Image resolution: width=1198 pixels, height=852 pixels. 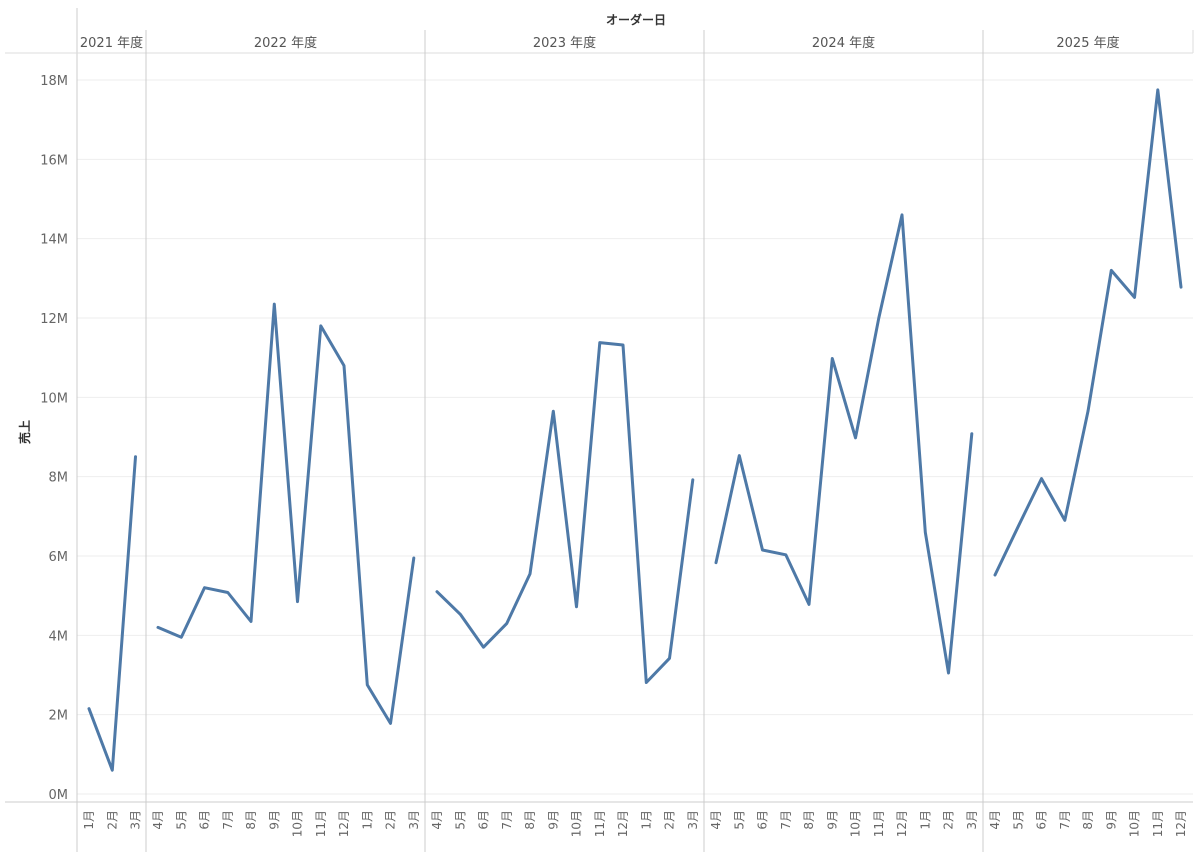 What do you see at coordinates (844, 444) in the screenshot?
I see `sales-line-2024 年度` at bounding box center [844, 444].